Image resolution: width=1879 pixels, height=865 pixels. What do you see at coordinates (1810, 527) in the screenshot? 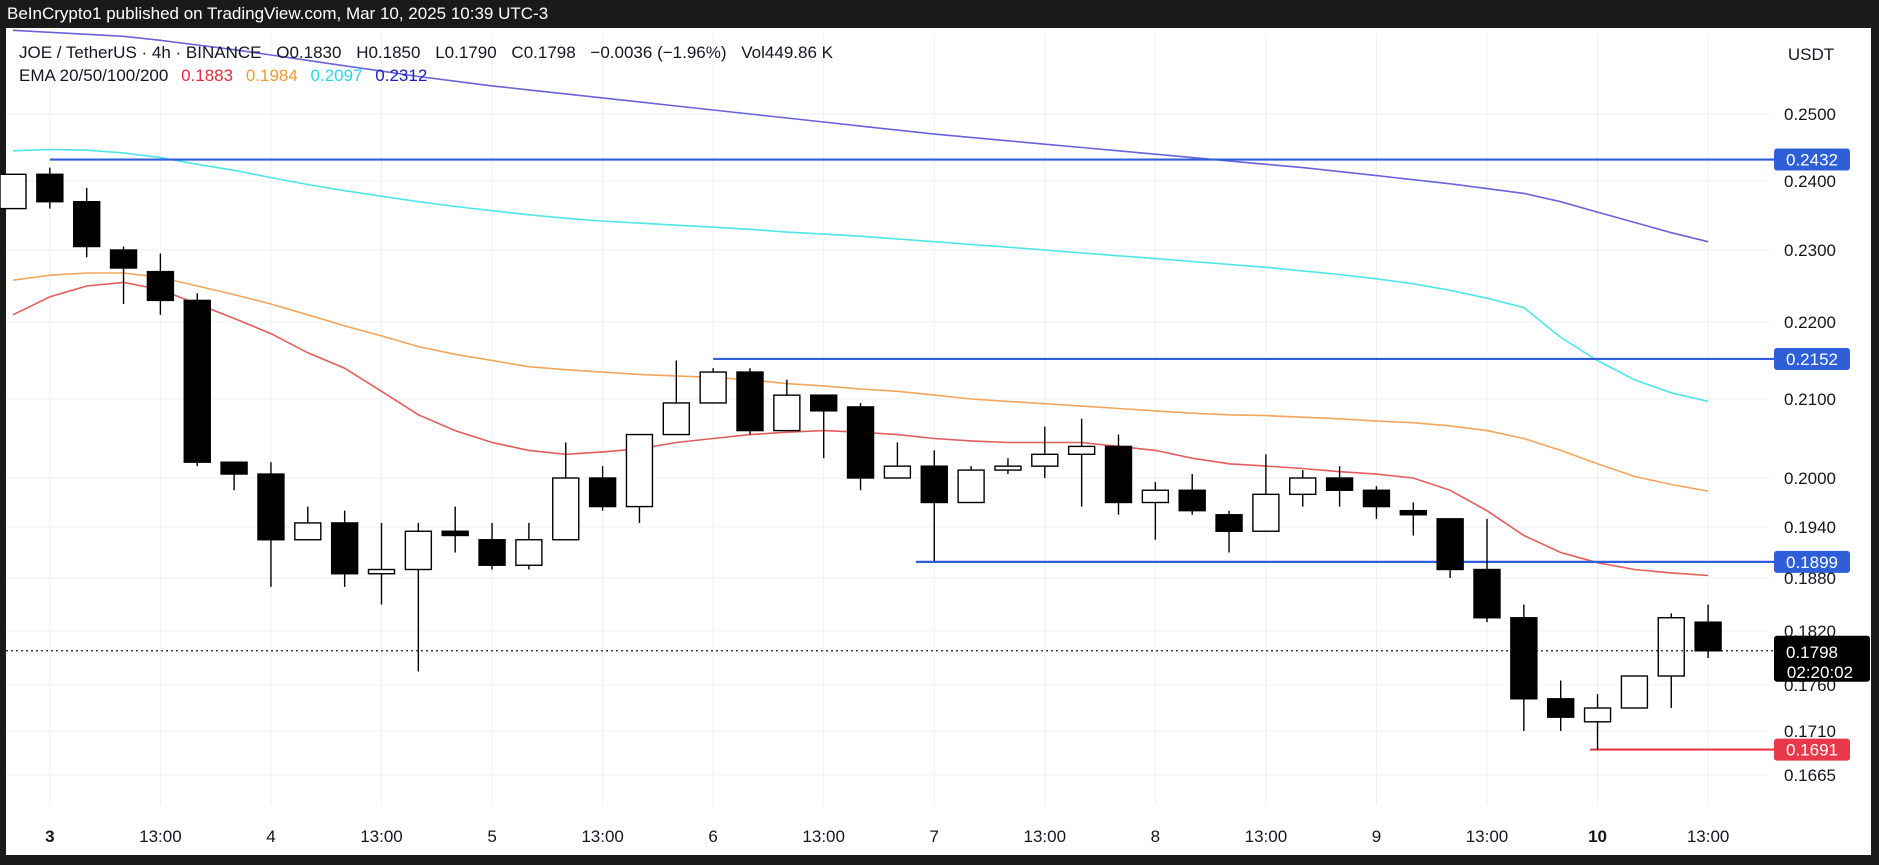
I see `price-tick-label: 0.1940` at bounding box center [1810, 527].